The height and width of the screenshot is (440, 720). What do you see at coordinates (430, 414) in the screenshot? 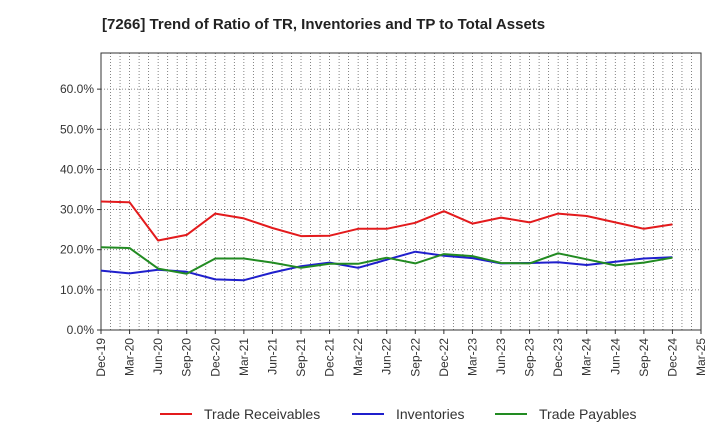
I see `legend-label: Inventories` at bounding box center [430, 414].